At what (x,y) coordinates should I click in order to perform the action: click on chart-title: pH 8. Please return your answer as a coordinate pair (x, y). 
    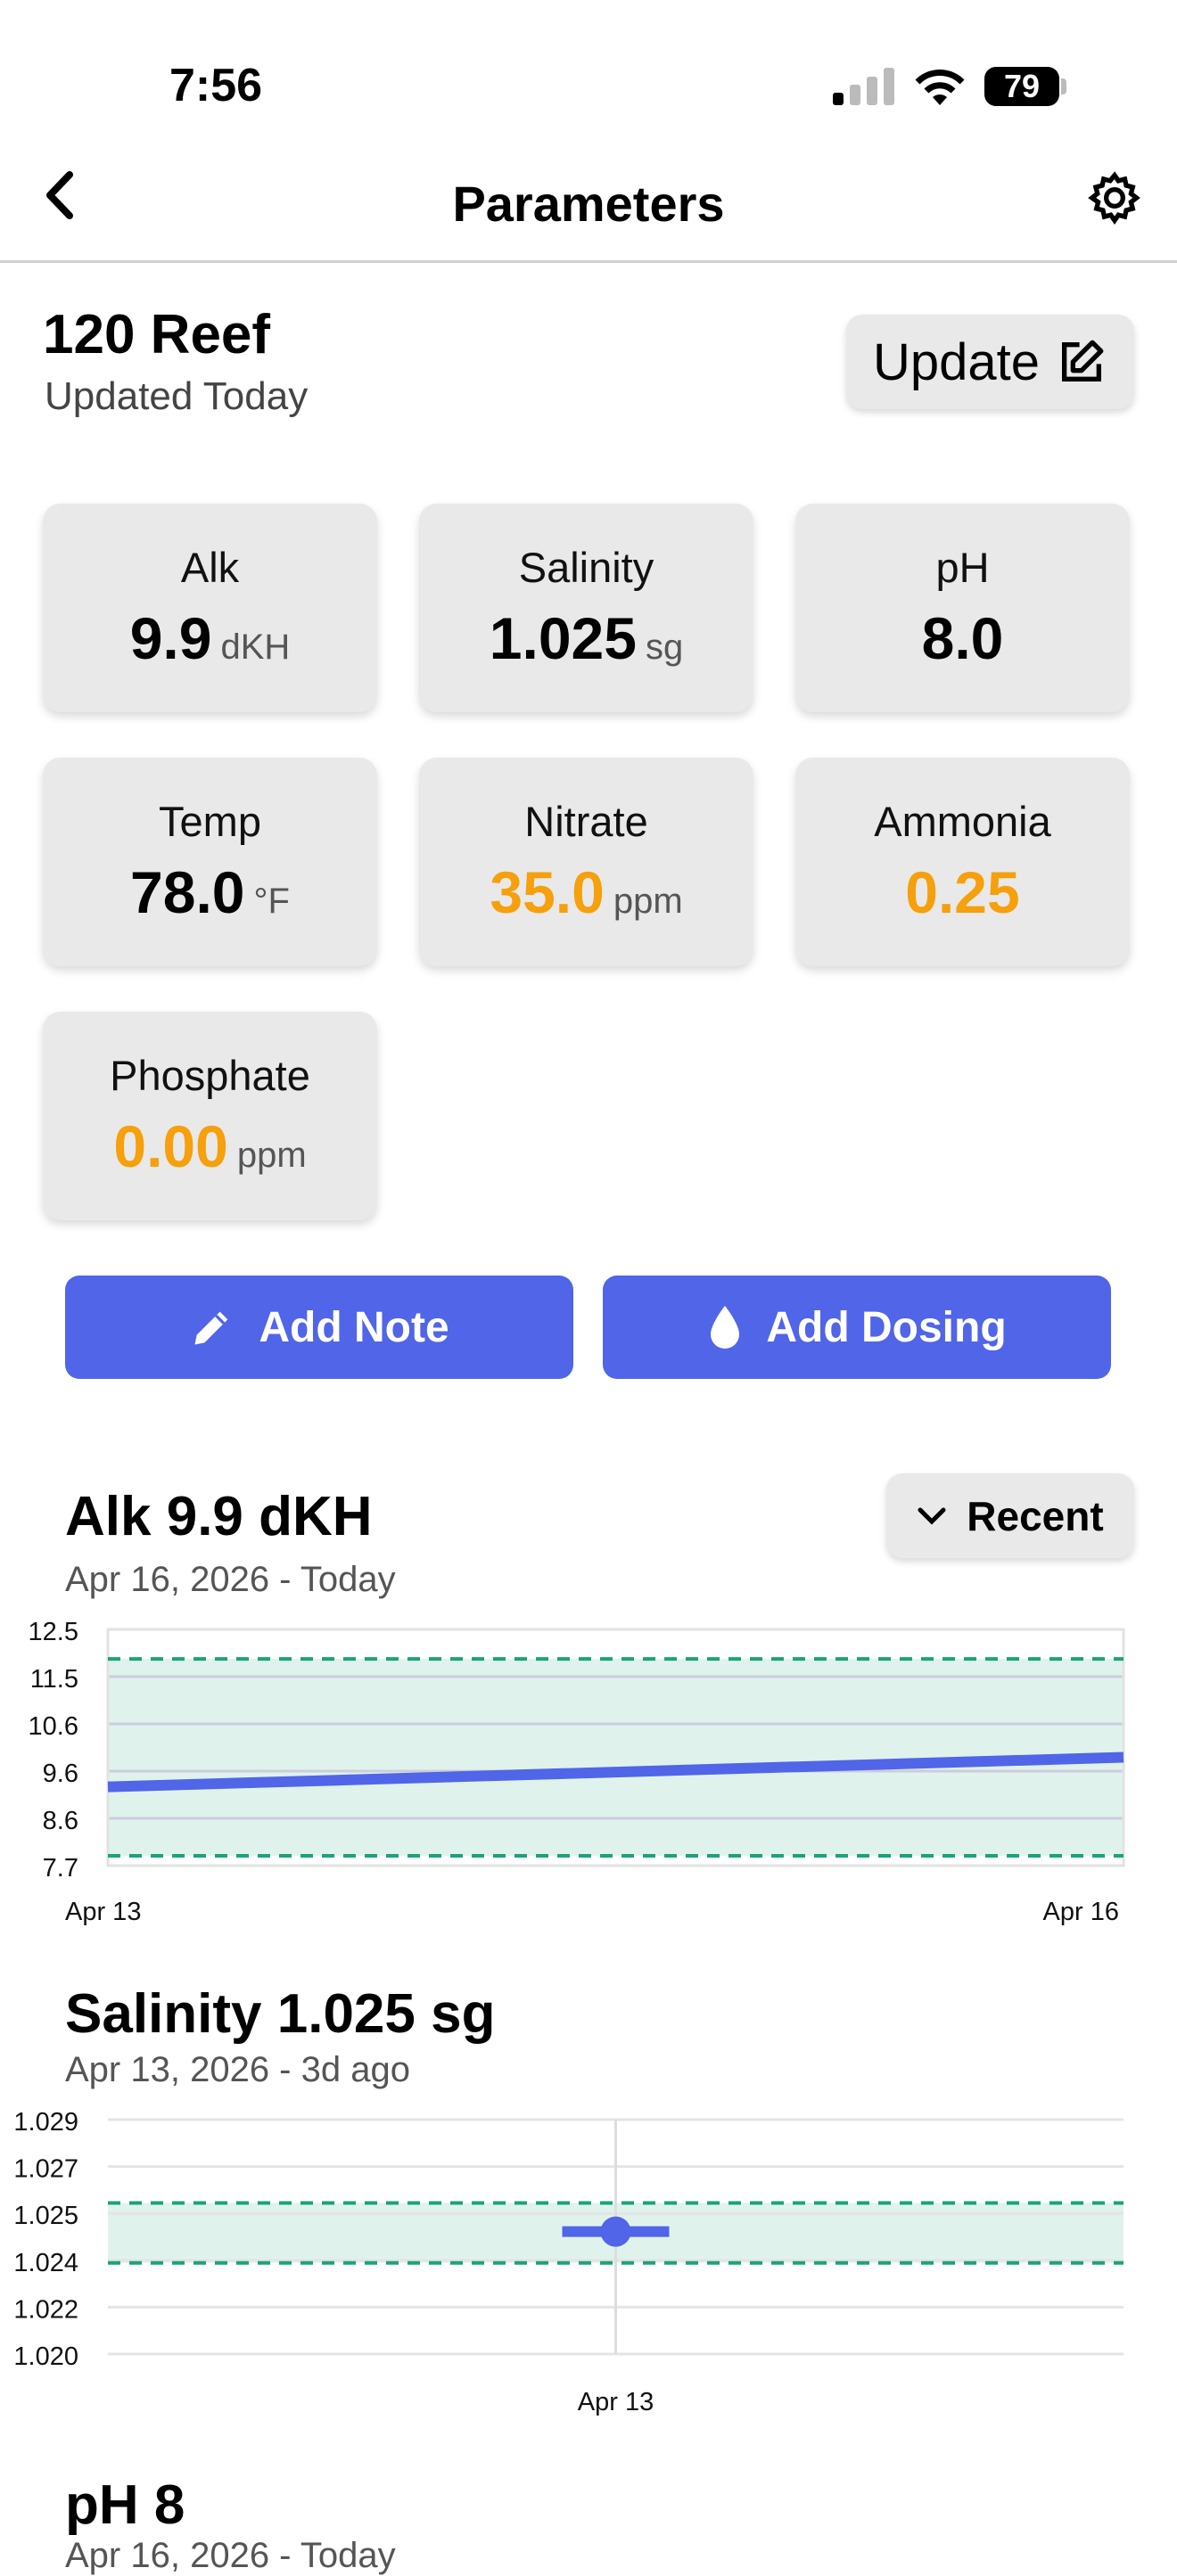
    Looking at the image, I should click on (125, 2505).